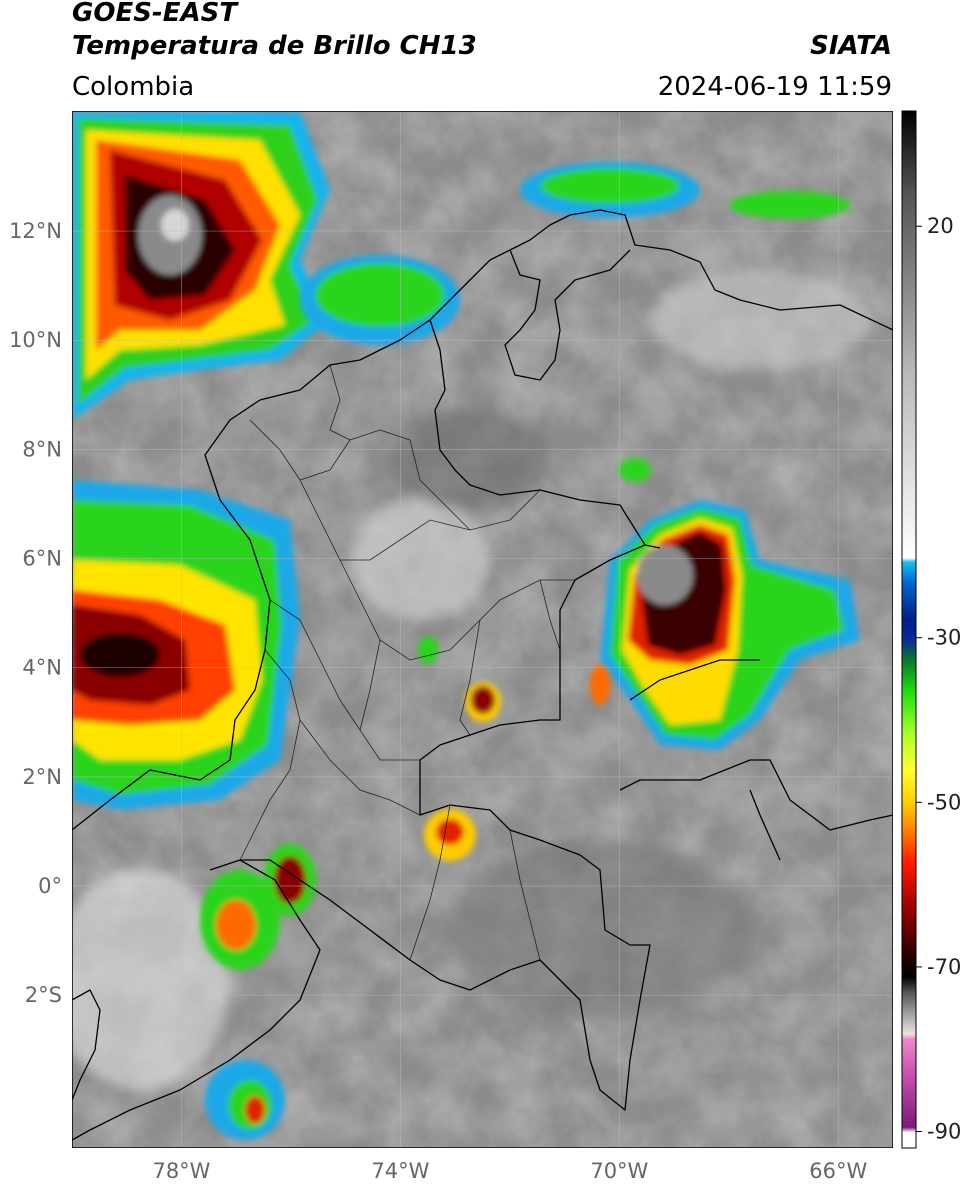  Describe the element at coordinates (509, 1171) in the screenshot. I see `longitude-labels: 78°W 74°W 70°W 66°W` at that location.